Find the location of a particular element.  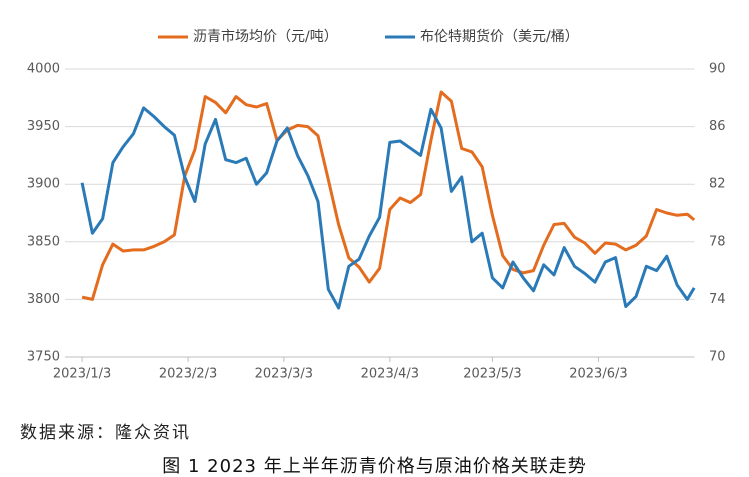

chart-title: 图 1 2023 年上半年沥青价格与原油价格关联走势 is located at coordinates (374, 466).